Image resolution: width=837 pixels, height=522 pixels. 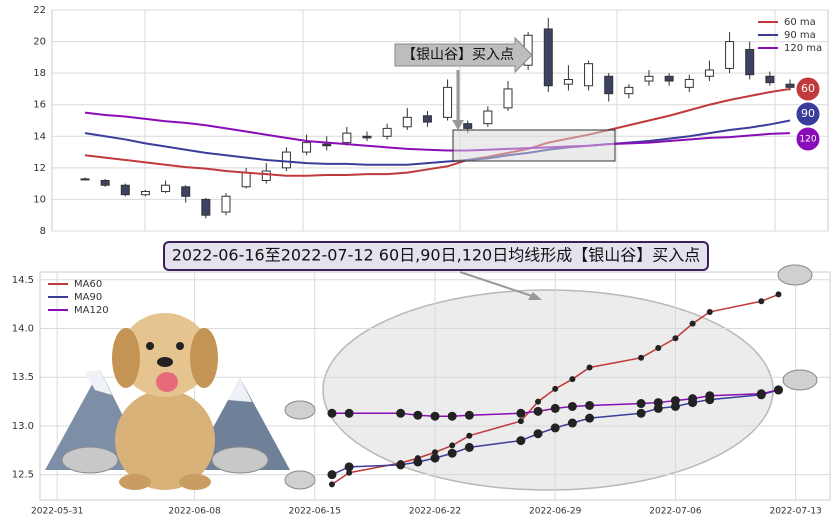 What do you see at coordinates (167, 382) in the screenshot?
I see `dog-tongue` at bounding box center [167, 382].